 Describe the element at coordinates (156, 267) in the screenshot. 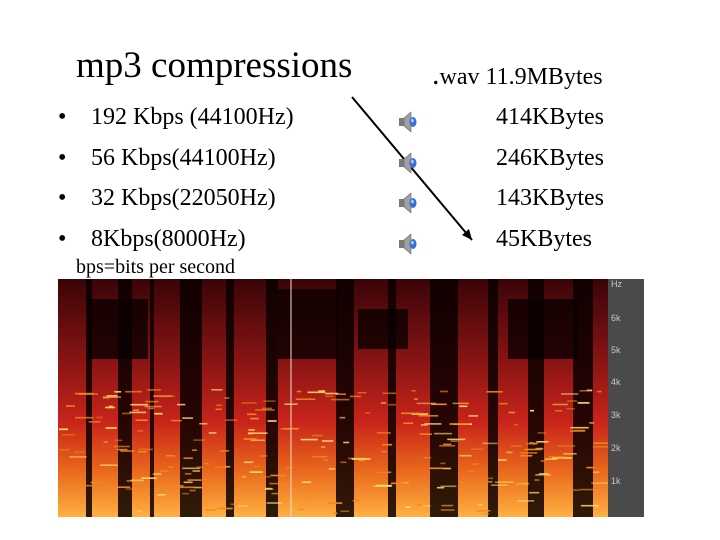

I see `bps-note: bps=bits per second` at that location.